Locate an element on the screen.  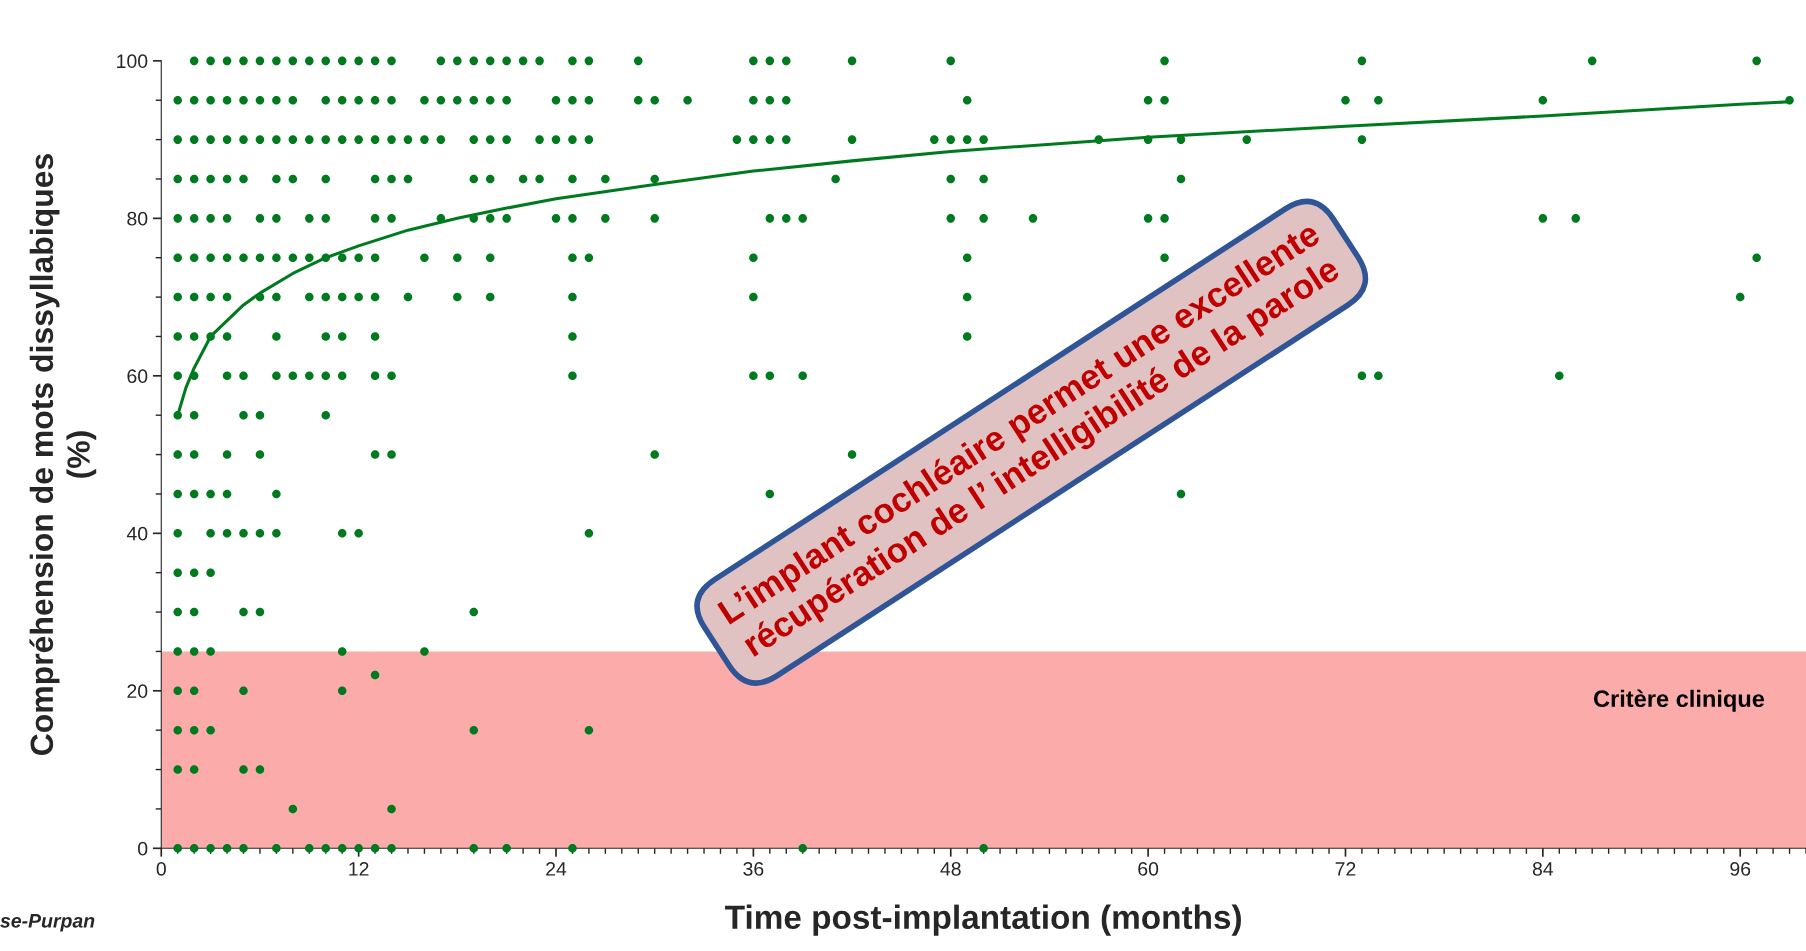
x-tick-label: 96 is located at coordinates (1740, 869).